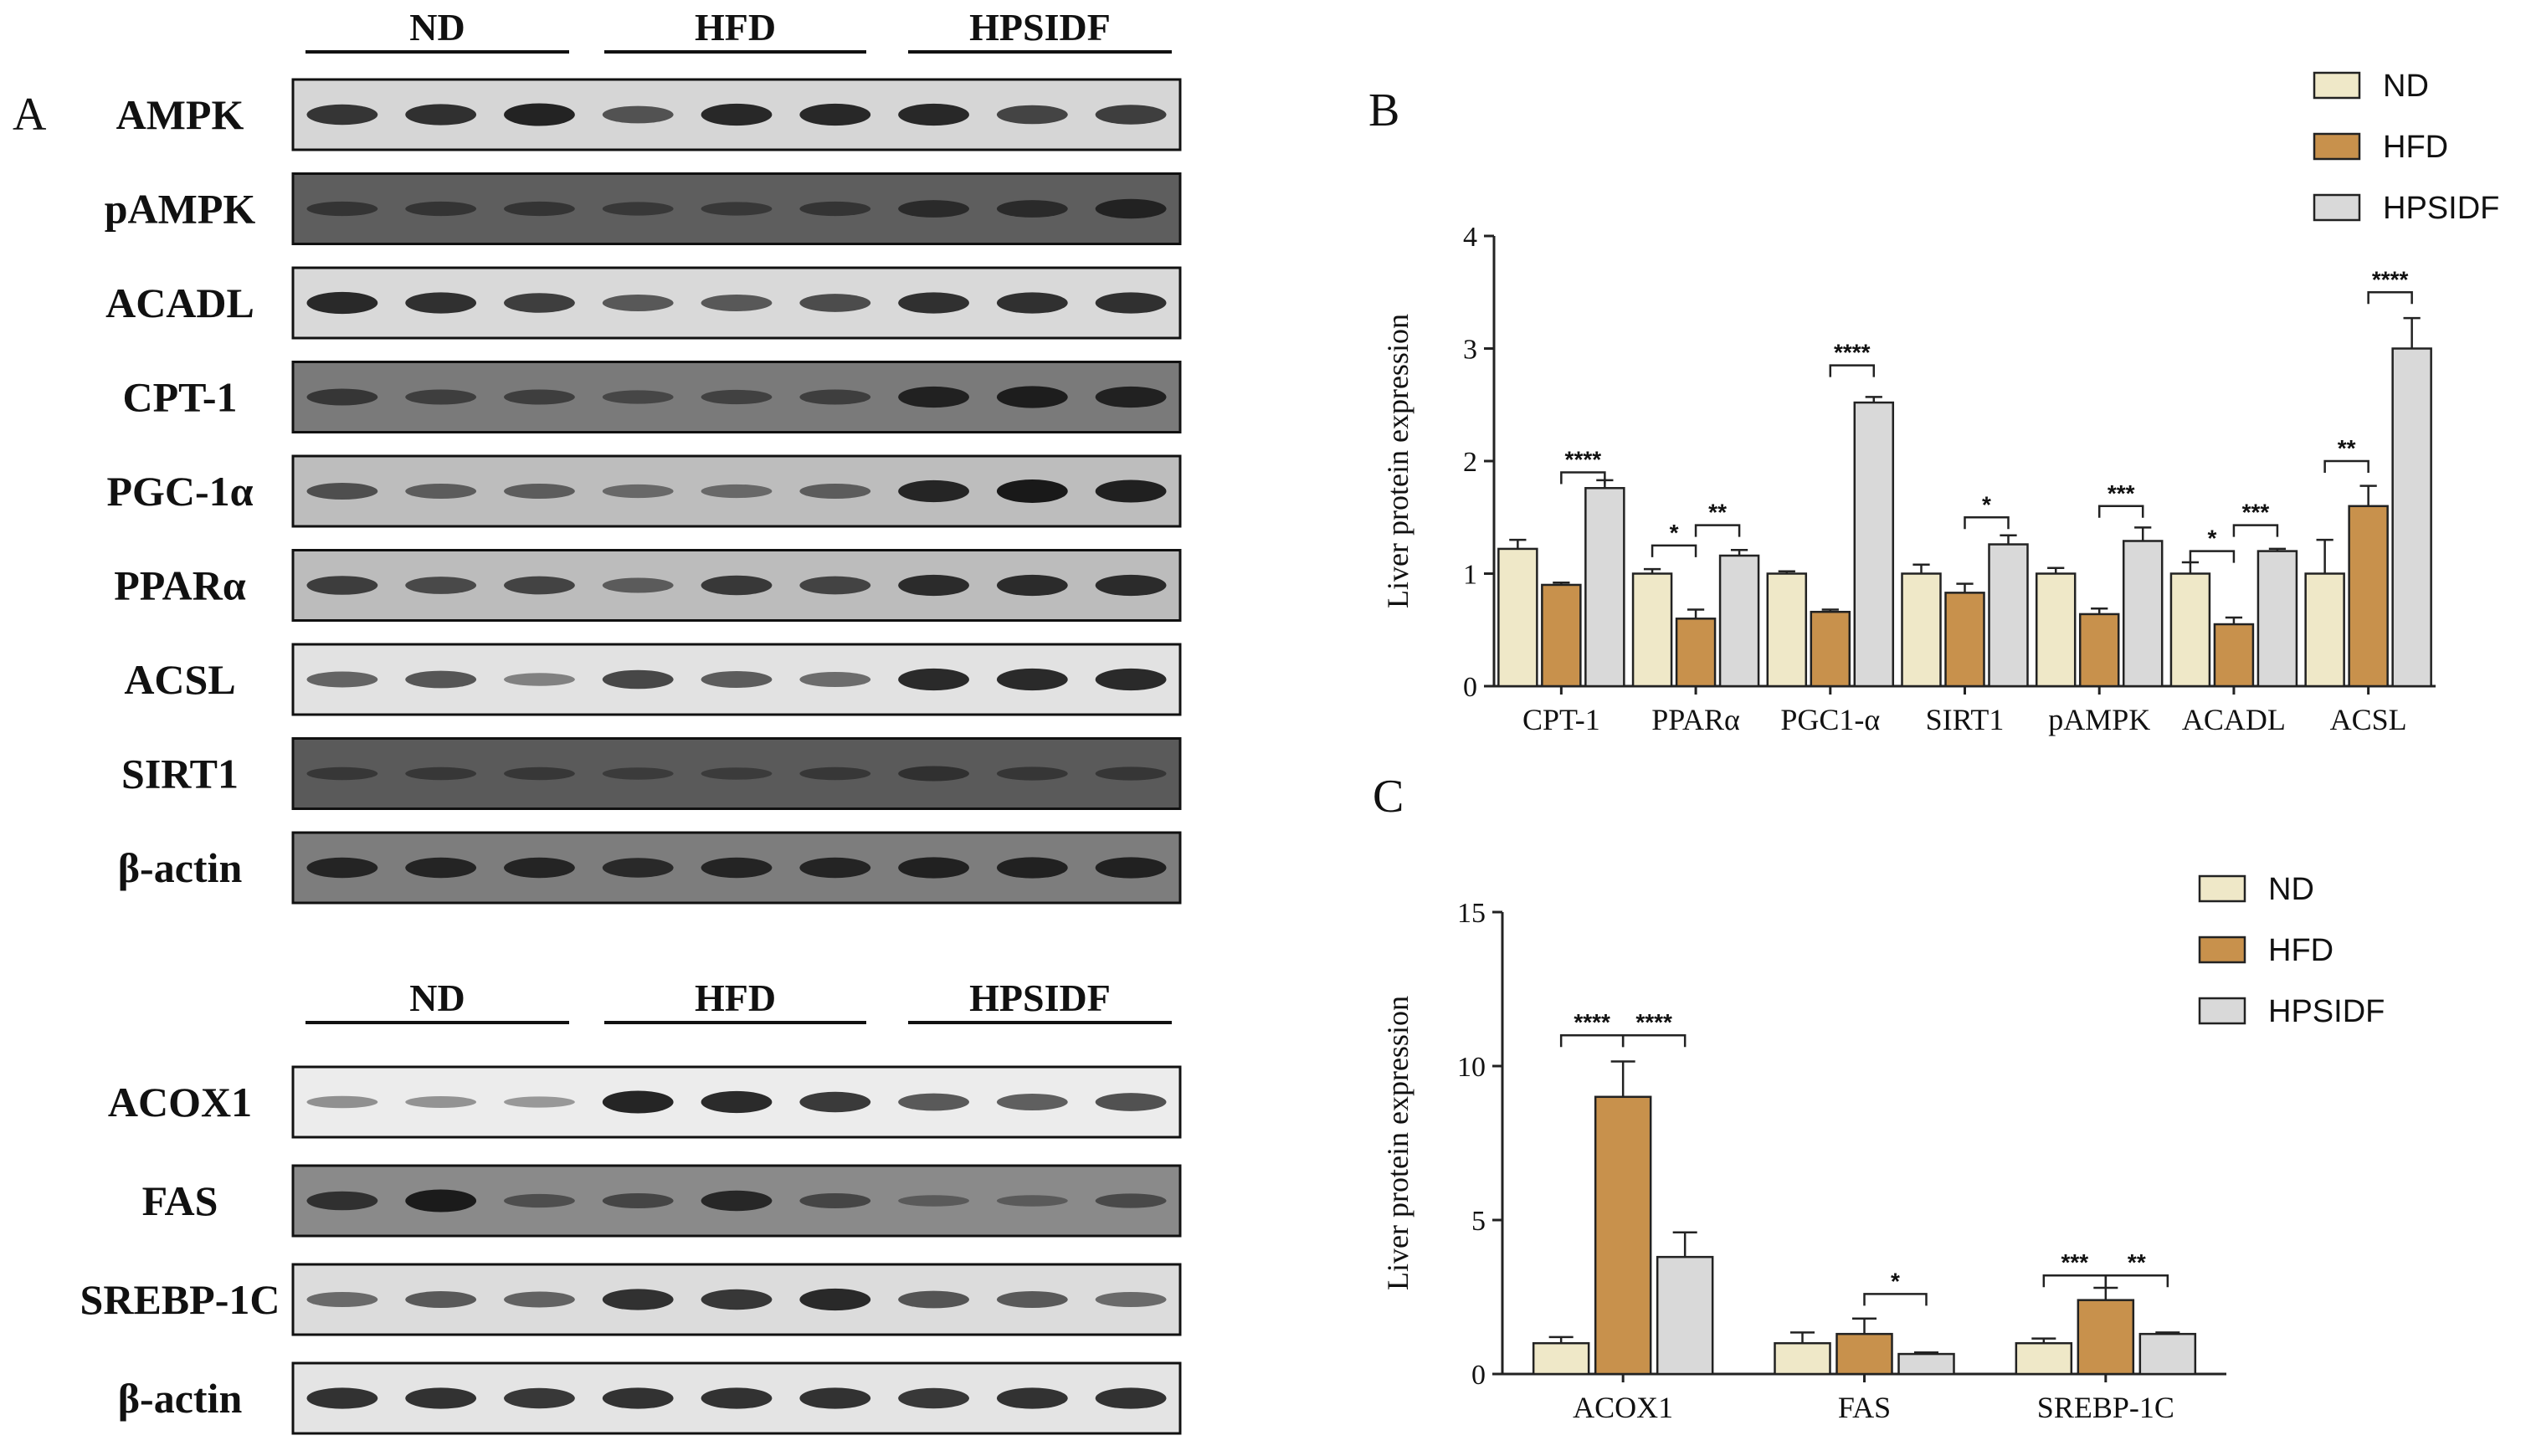  What do you see at coordinates (1470, 687) in the screenshot?
I see `y-tick-label: 0` at bounding box center [1470, 687].